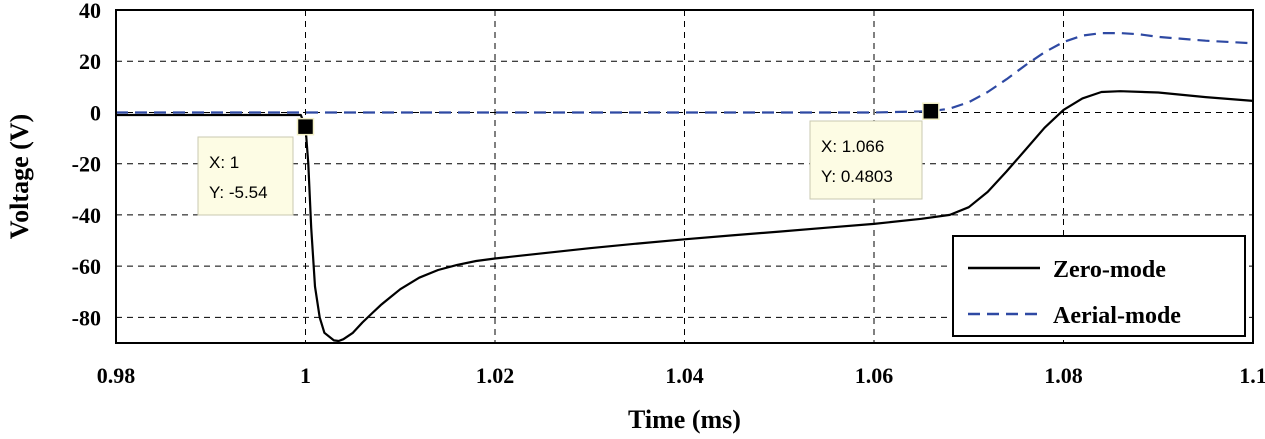 This screenshot has width=1265, height=439. I want to click on legend: Zero-mode Aerial-mode, so click(1099, 286).